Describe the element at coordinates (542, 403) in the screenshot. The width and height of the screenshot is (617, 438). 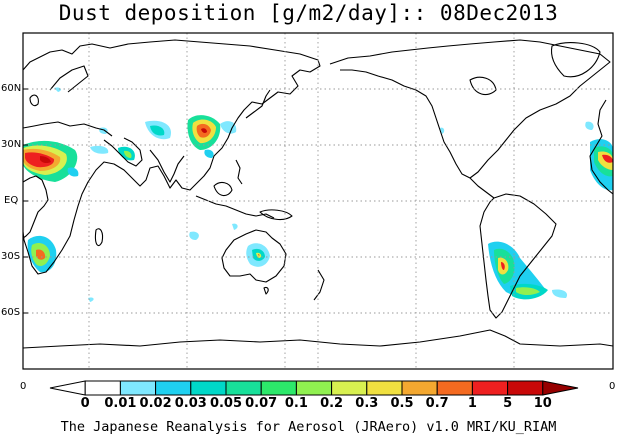
I see `colorbar-label: 10` at that location.